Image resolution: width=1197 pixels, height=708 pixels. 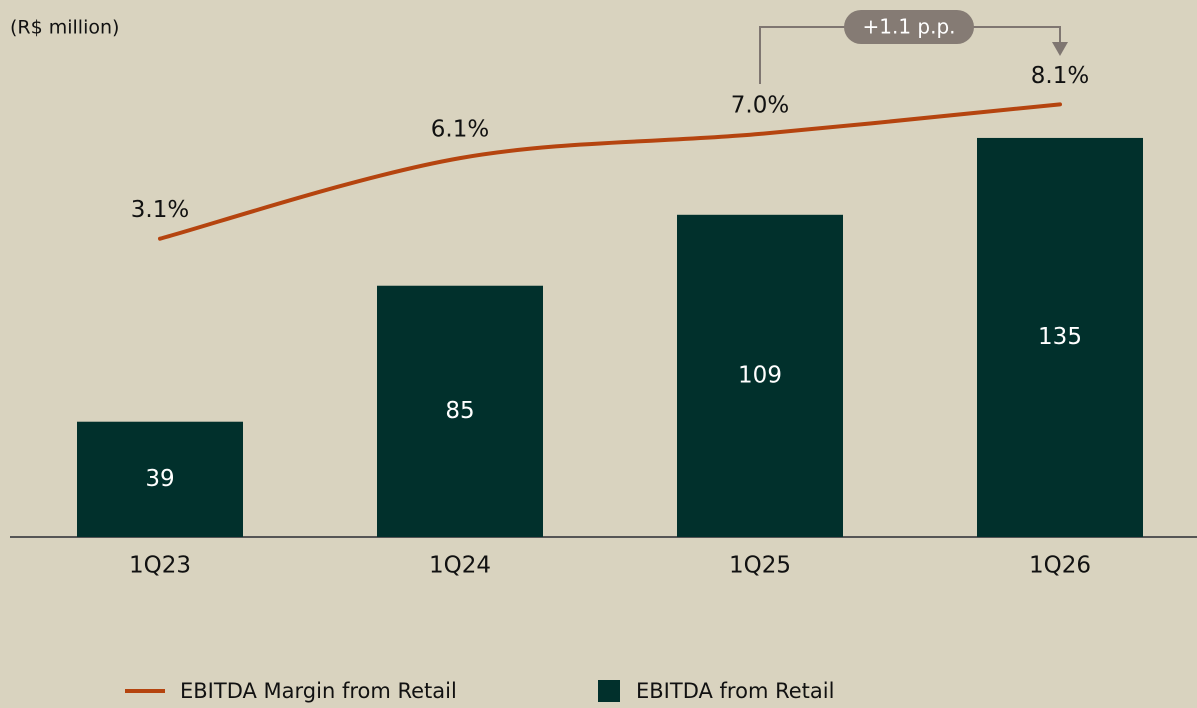 I want to click on bar-value-label: 39, so click(x=159, y=479).